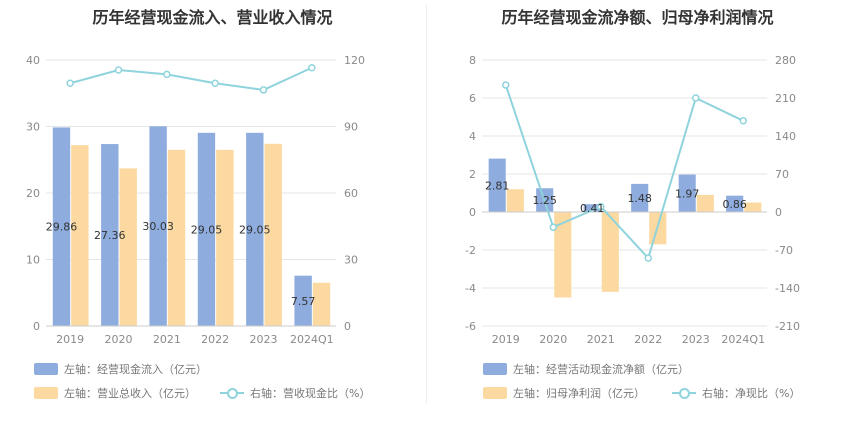 The width and height of the screenshot is (850, 437). What do you see at coordinates (787, 326) in the screenshot?
I see `y-right-tick-label: -210` at bounding box center [787, 326].